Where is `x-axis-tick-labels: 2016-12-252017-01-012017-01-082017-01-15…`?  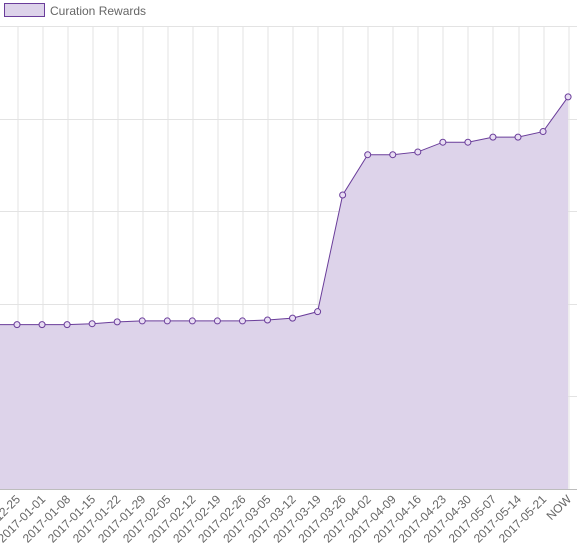 x-axis-tick-labels: 2016-12-252017-01-012017-01-082017-01-15… is located at coordinates (287, 519).